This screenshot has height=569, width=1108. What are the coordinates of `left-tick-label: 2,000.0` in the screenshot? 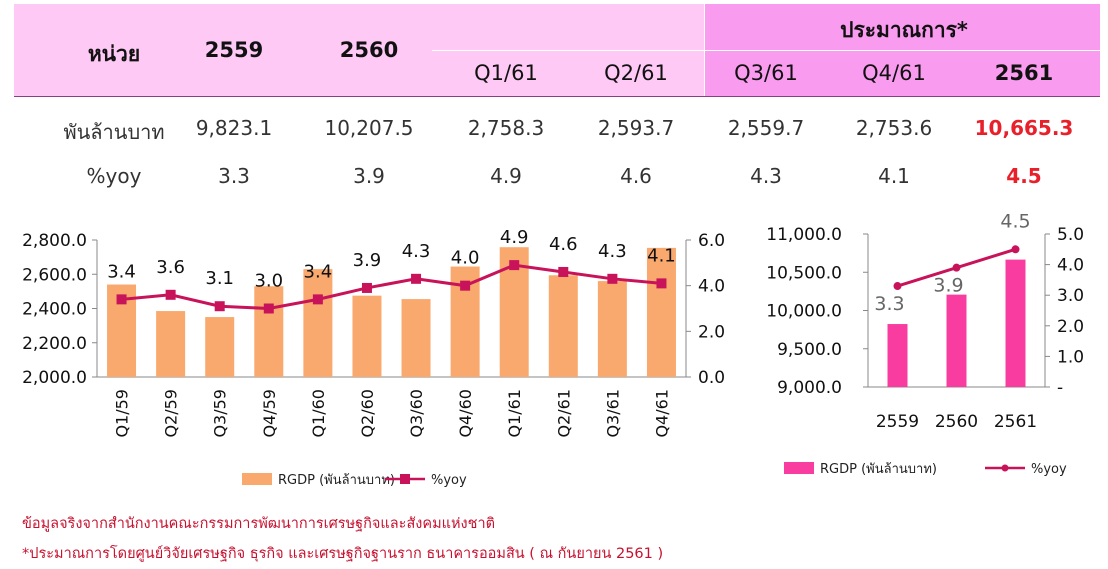 It's located at (54, 378).